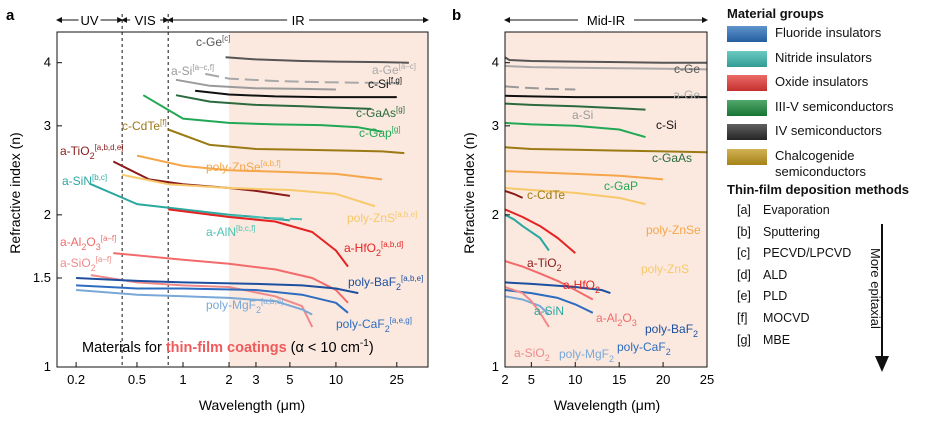  I want to click on method-pecvd-lpcvd: [c] PECVD/LPCVD, so click(832, 257).